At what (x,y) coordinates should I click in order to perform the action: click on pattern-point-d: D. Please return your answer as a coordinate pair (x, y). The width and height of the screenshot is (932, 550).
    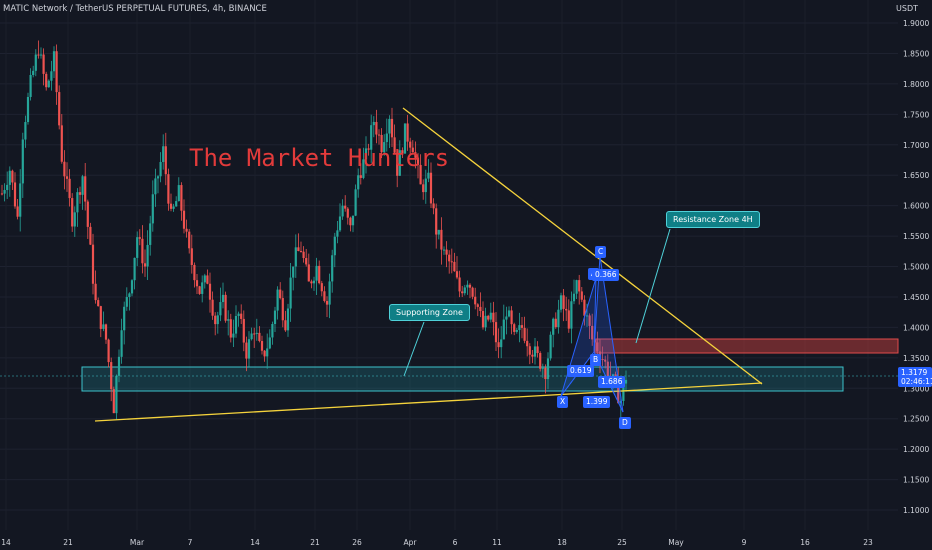
    Looking at the image, I should click on (625, 423).